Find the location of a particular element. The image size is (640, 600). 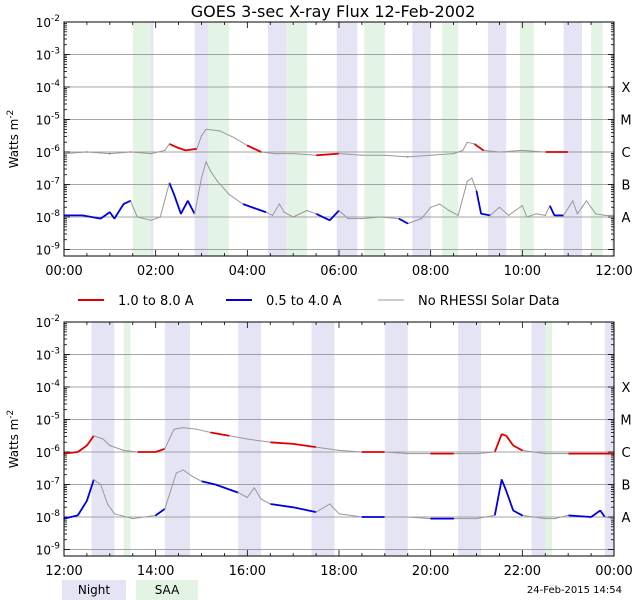

y-tick-label: 10⁻² is located at coordinates (48, 322).